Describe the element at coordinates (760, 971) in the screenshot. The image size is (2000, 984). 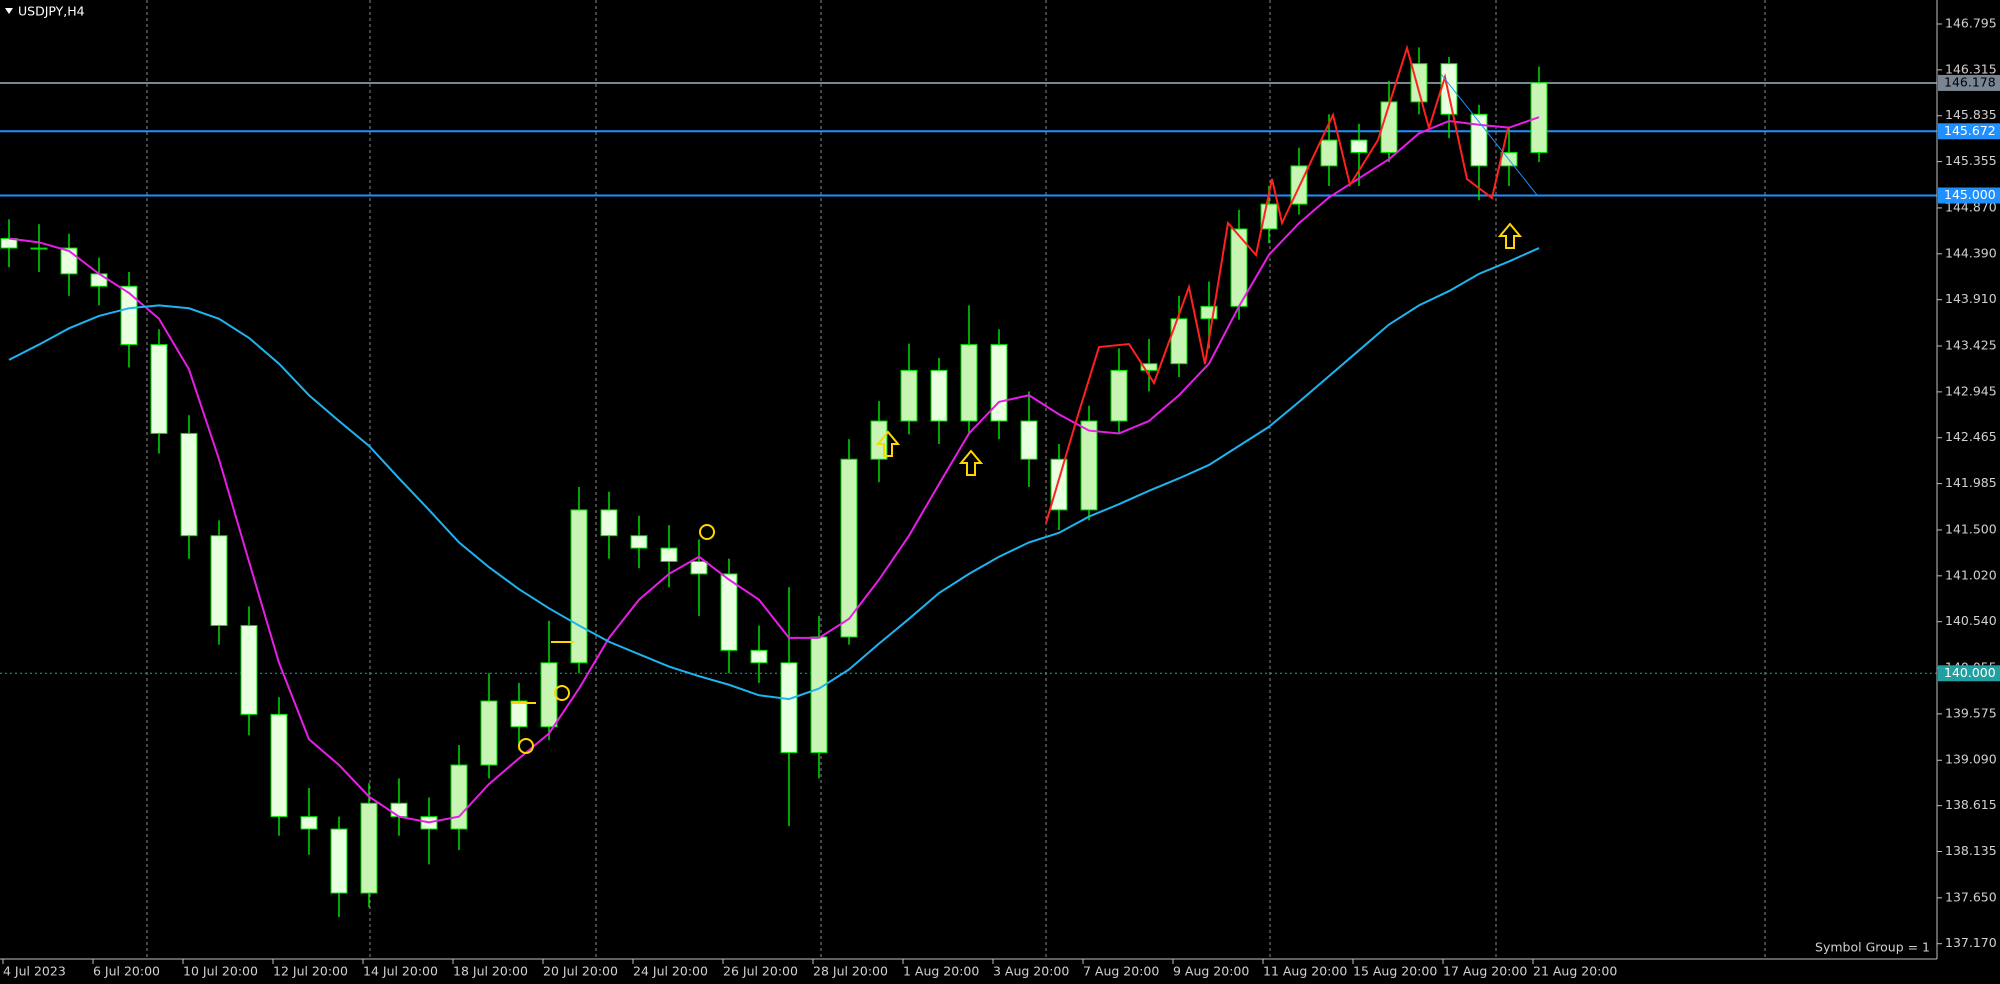
I see `x-tick-label: 26 Jul 20:00` at that location.